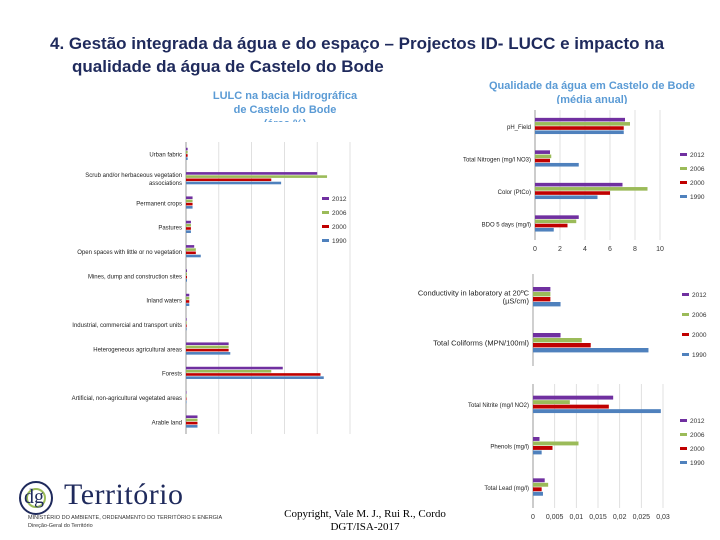 The height and width of the screenshot is (540, 720). What do you see at coordinates (129, 253) in the screenshot?
I see `category-label: Open spaces with little or no vegetation` at bounding box center [129, 253].